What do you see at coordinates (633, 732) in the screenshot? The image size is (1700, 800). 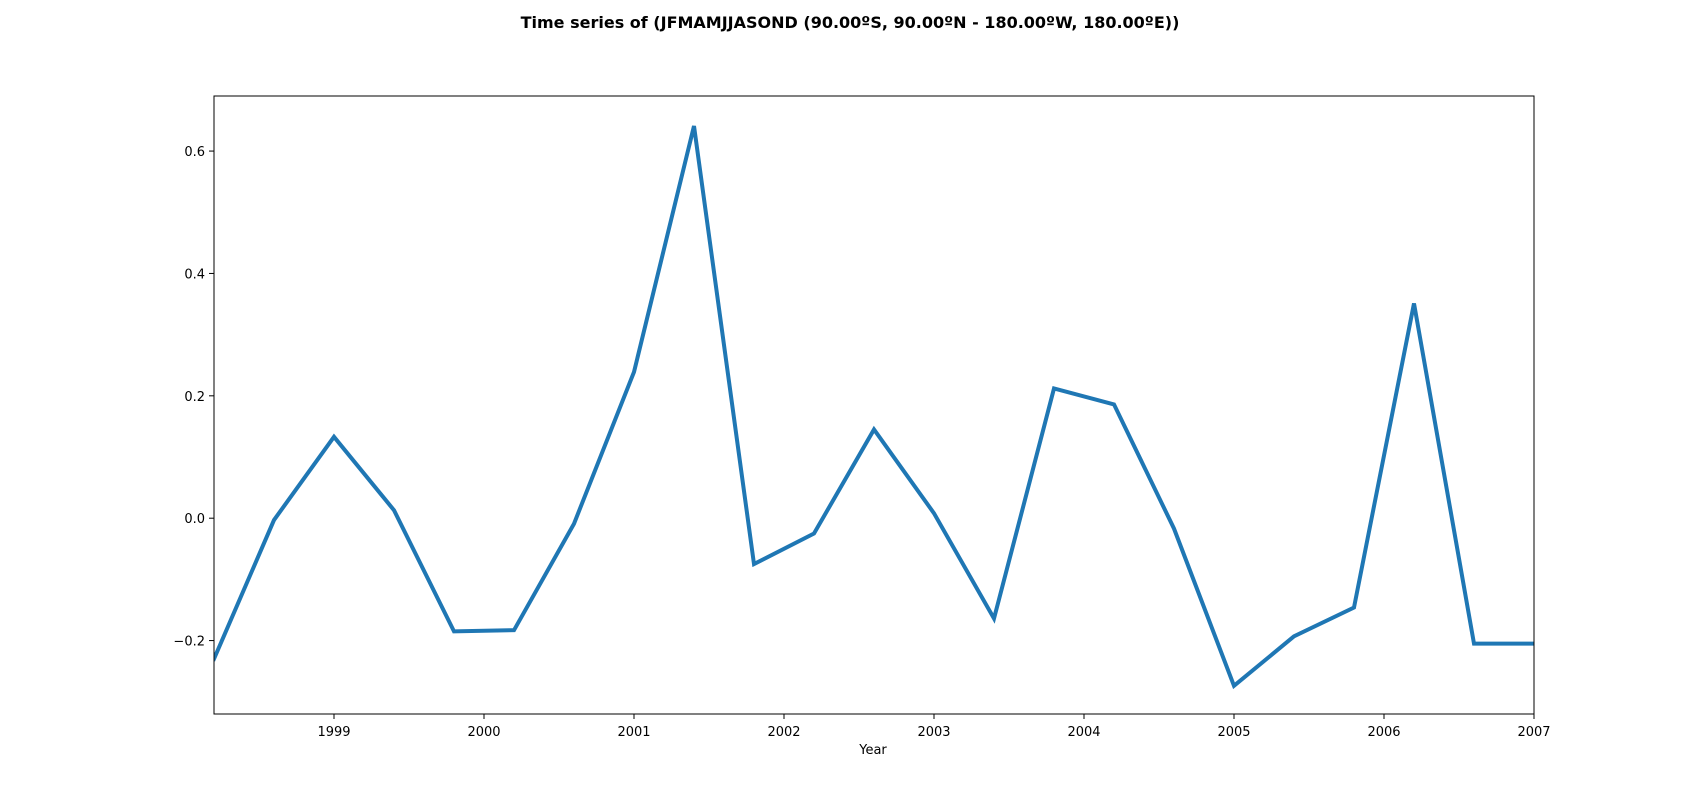 I see `x-tick-label: 2001` at bounding box center [633, 732].